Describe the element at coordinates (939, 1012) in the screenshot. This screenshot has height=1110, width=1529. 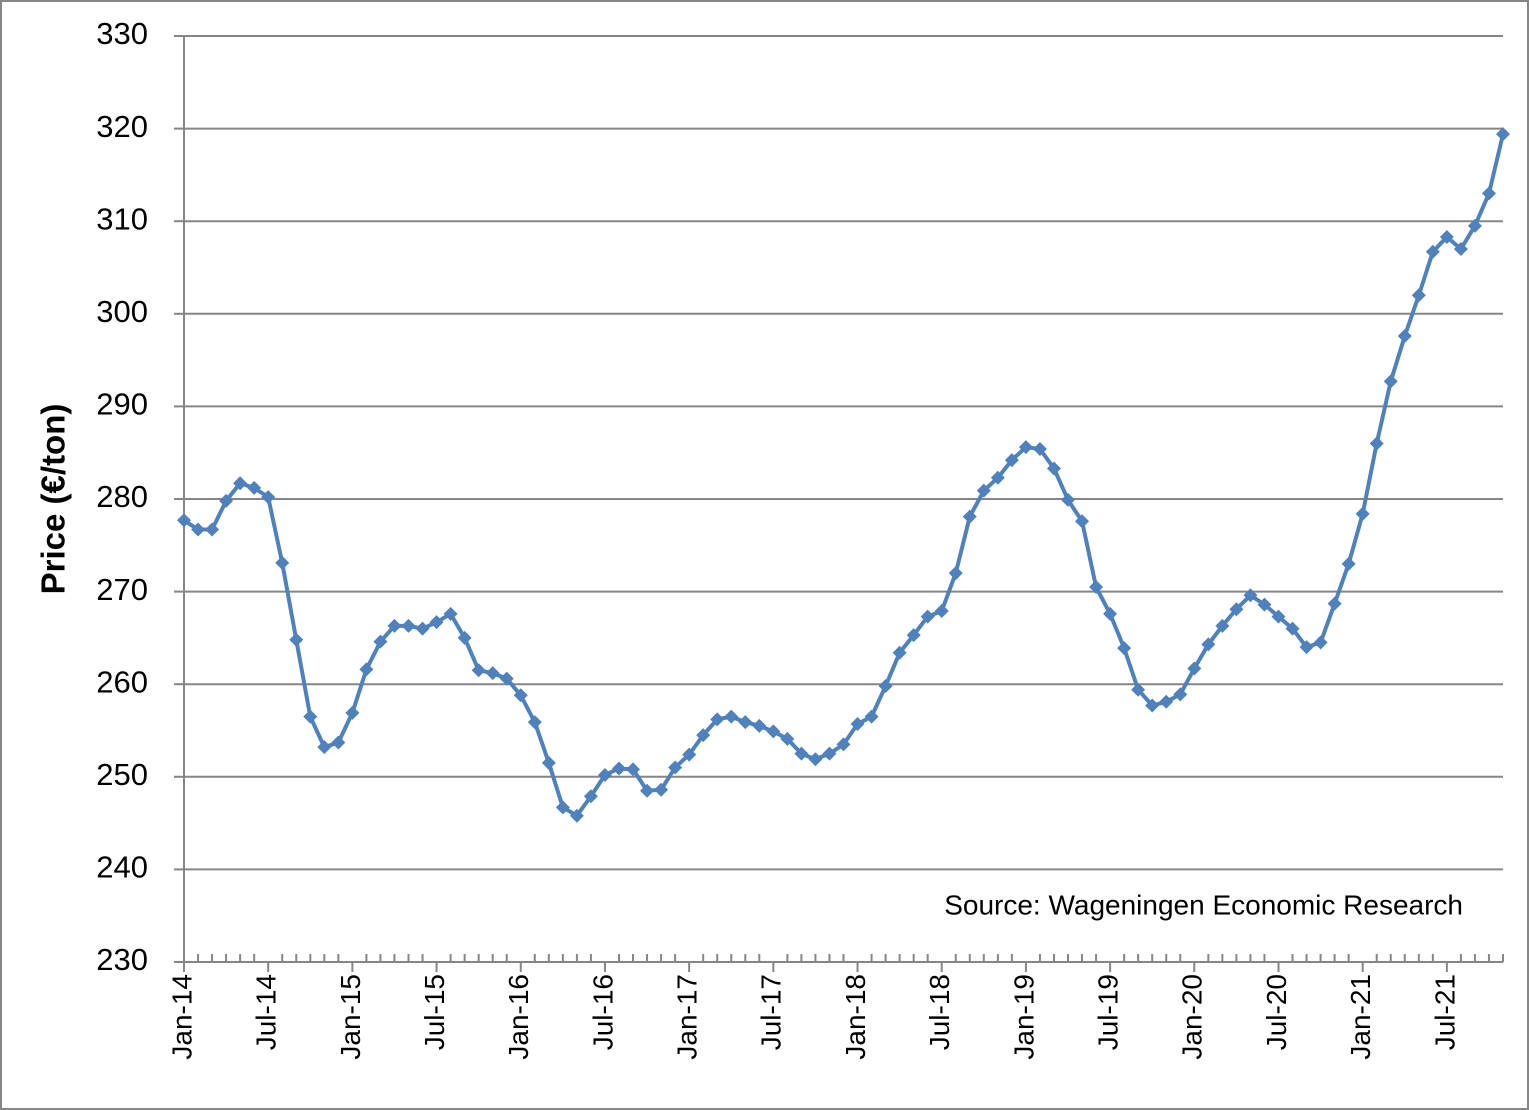
I see `x-tick-label: Jul-18` at that location.